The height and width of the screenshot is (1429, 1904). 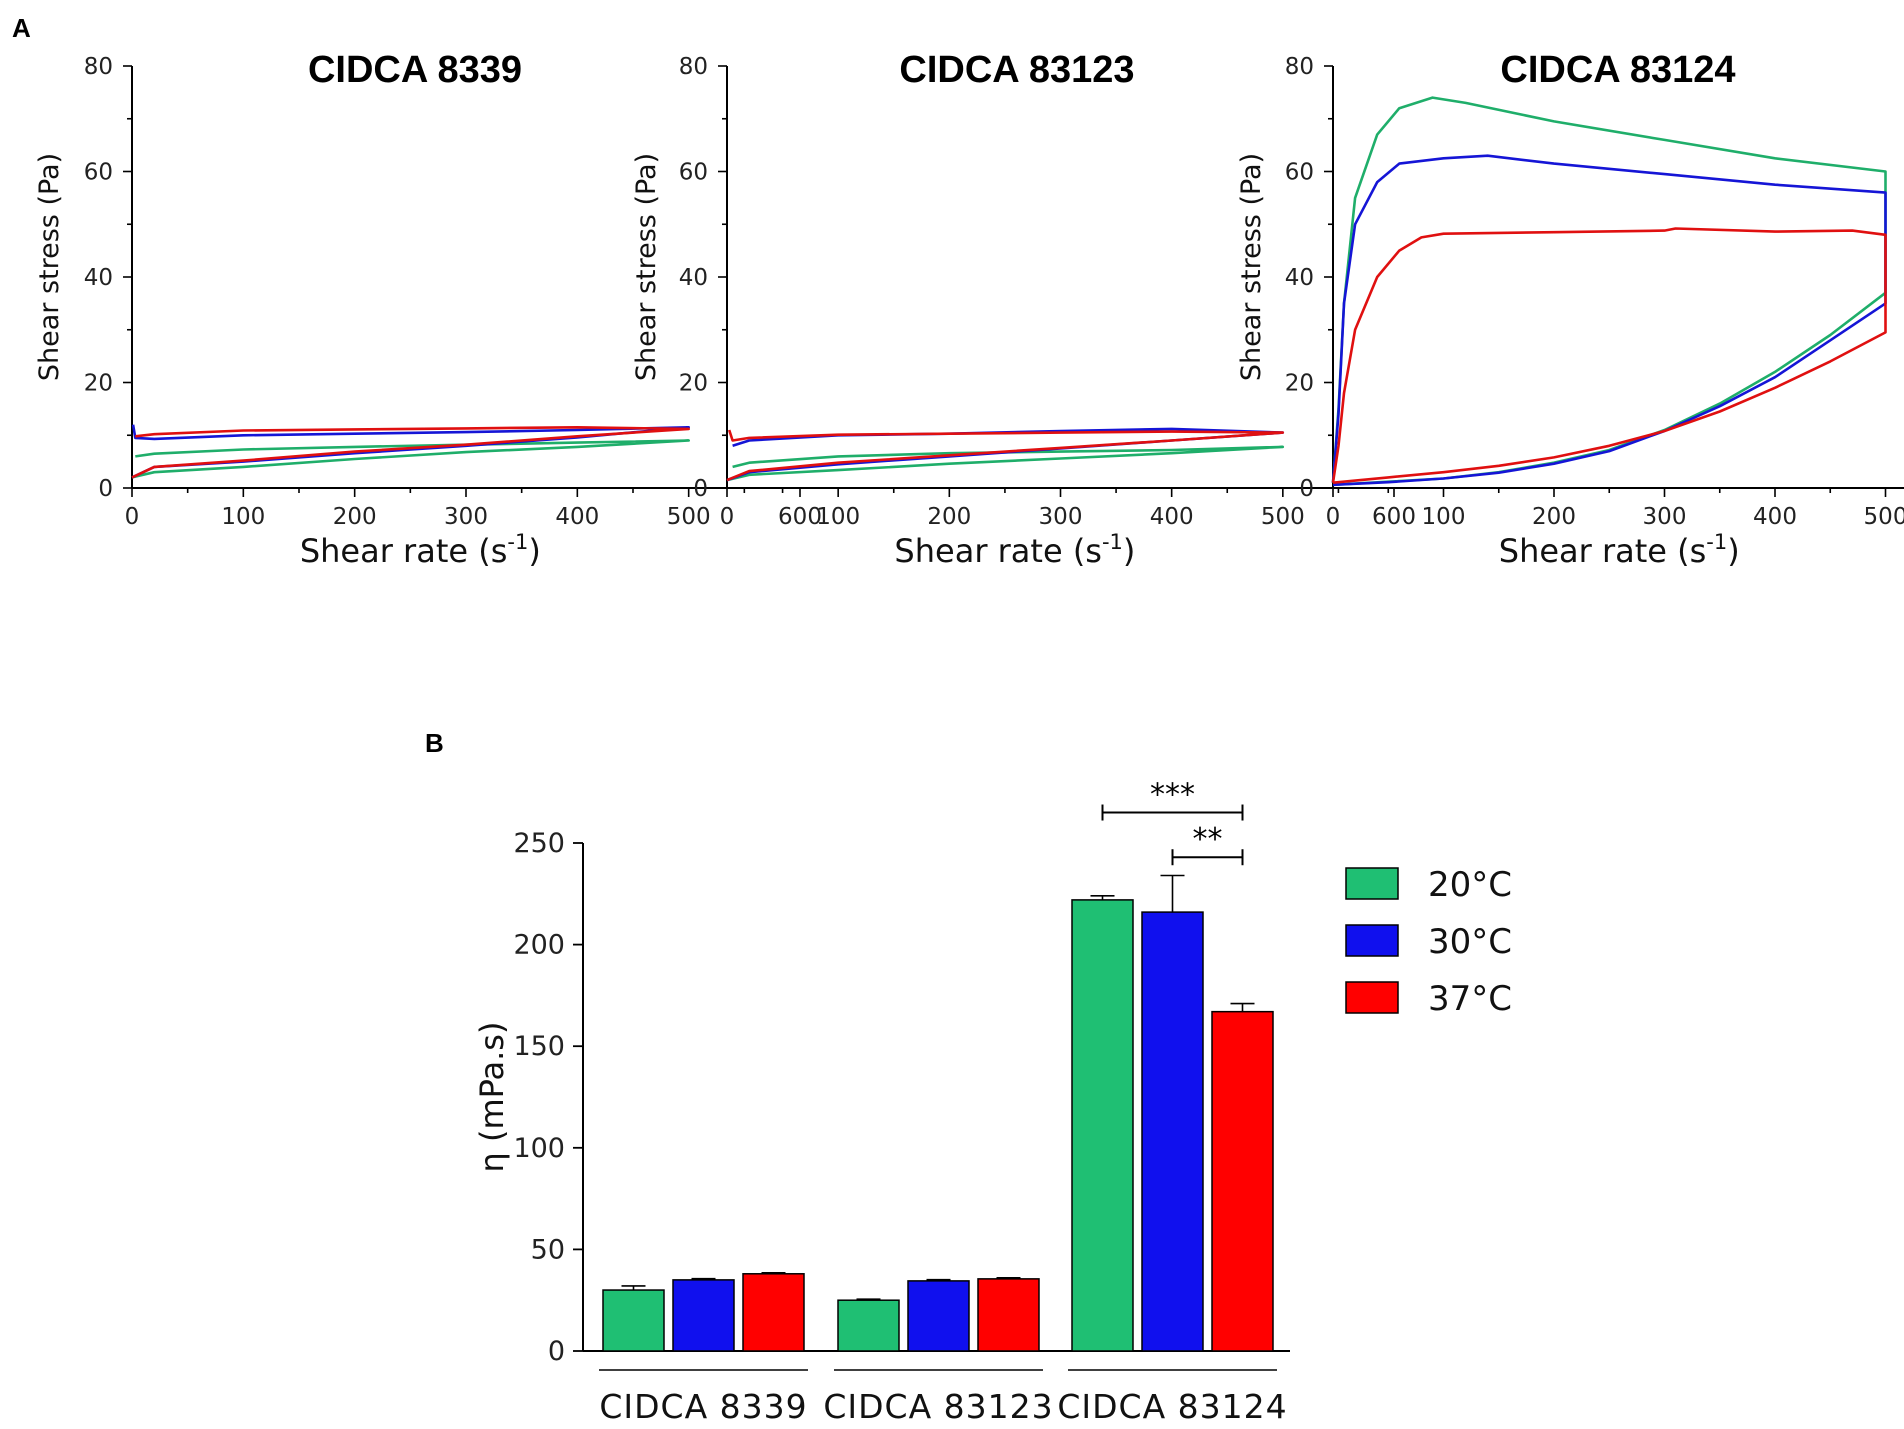 I want to click on bar-cidca-83124-37C, so click(x=1242, y=1181).